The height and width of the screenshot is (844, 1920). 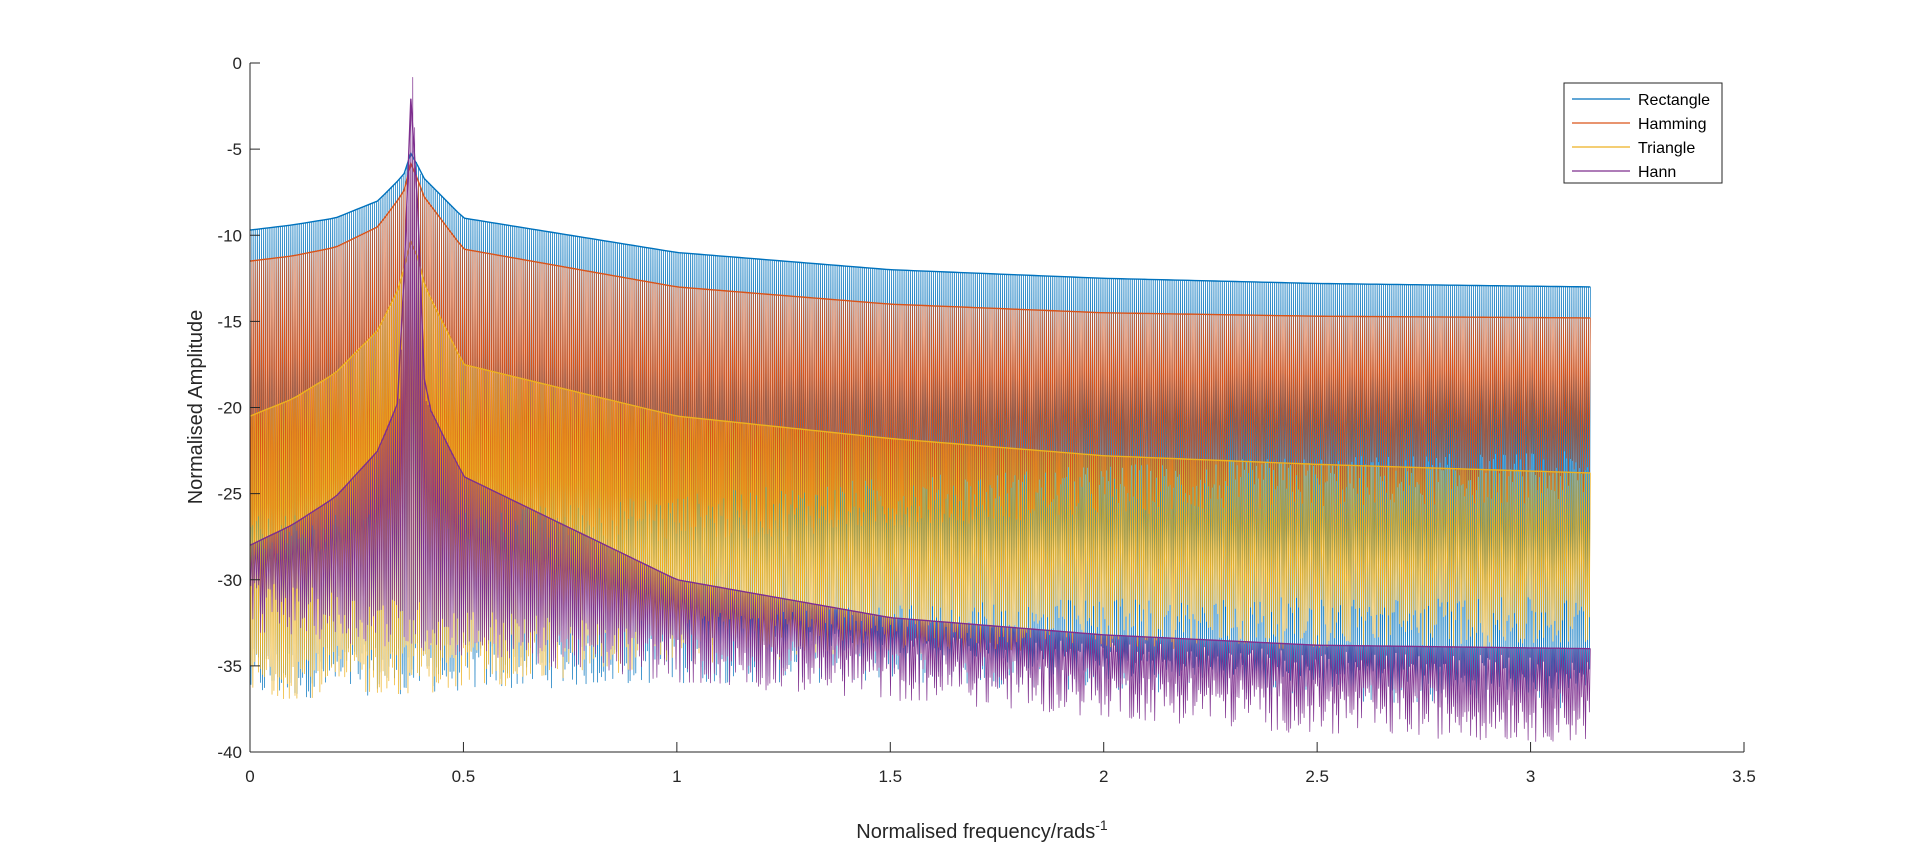 What do you see at coordinates (1317, 776) in the screenshot?
I see `x-tick-label: 2.5` at bounding box center [1317, 776].